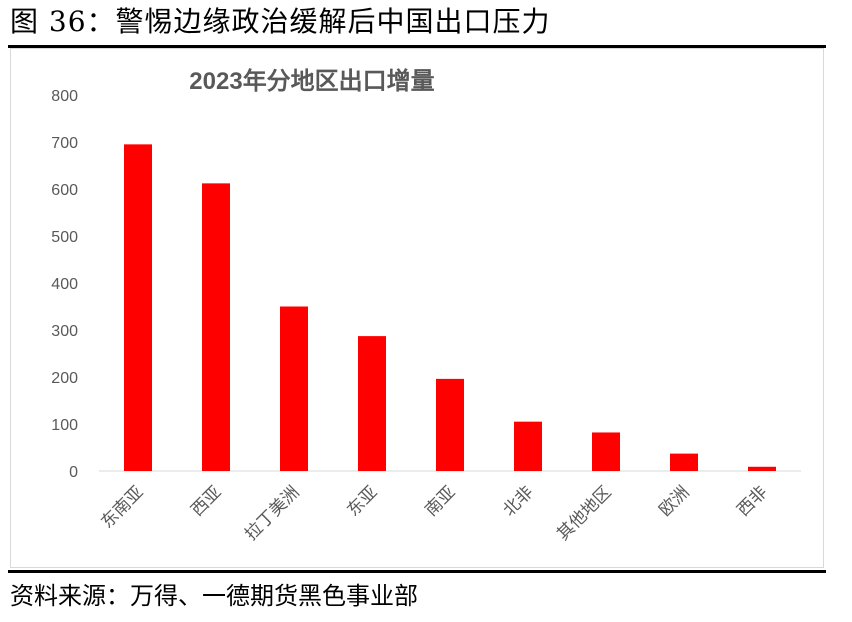 This screenshot has height=622, width=852. I want to click on y-tick-label: 100, so click(64, 425).